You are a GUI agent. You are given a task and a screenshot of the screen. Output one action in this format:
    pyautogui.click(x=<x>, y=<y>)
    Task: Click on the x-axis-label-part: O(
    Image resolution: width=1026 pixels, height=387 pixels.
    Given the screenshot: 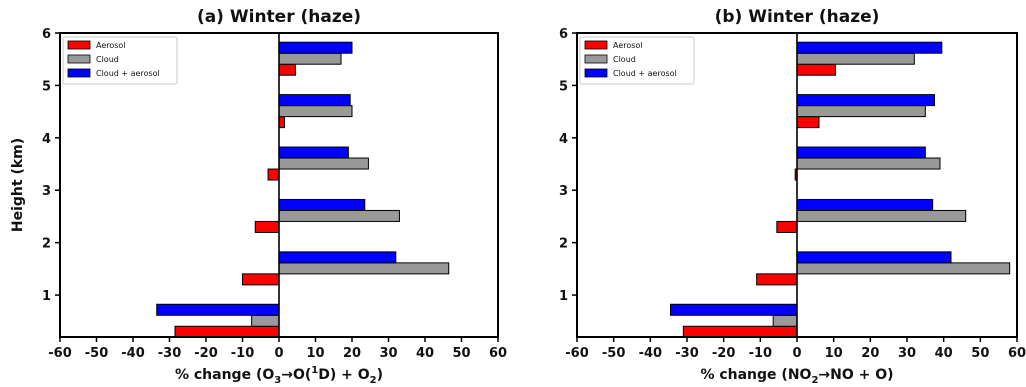 What is the action you would take?
    pyautogui.click(x=302, y=375)
    